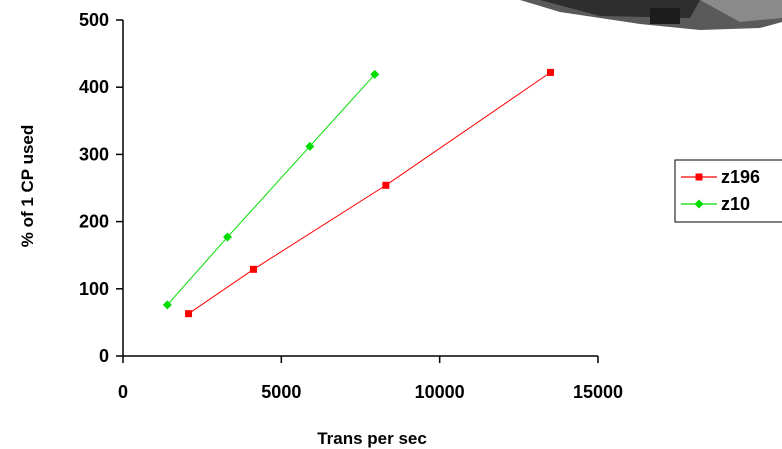 This screenshot has width=782, height=449. What do you see at coordinates (372, 438) in the screenshot?
I see `x-axis-title: Trans per sec` at bounding box center [372, 438].